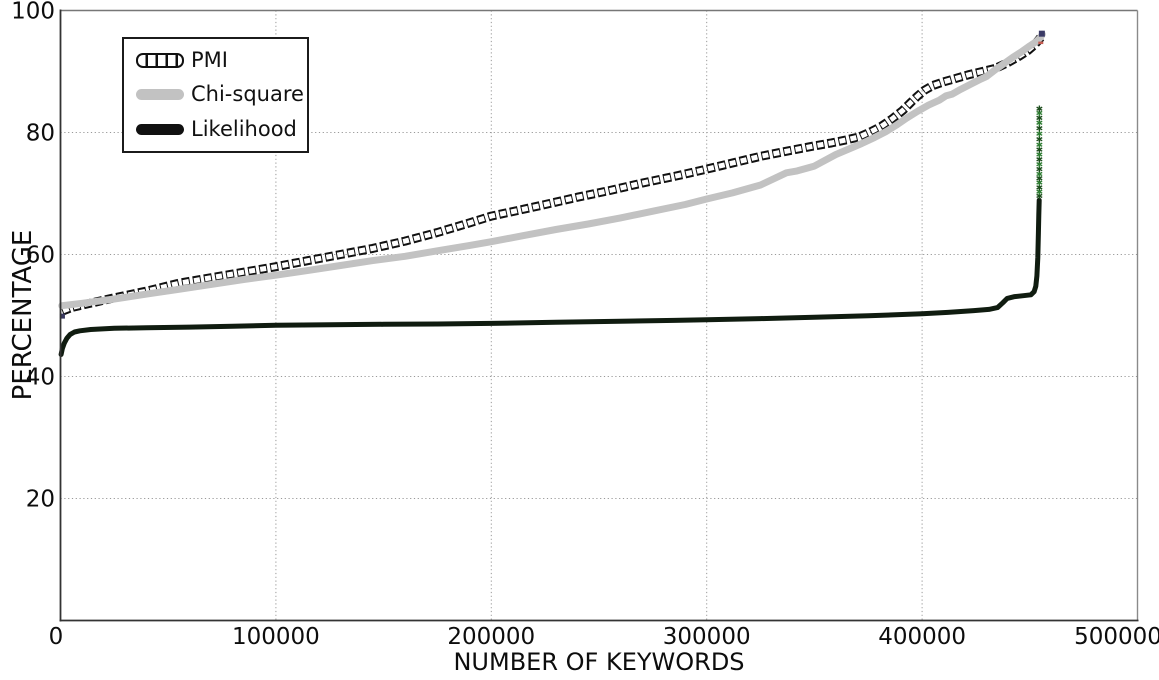 Image resolution: width=1159 pixels, height=680 pixels. What do you see at coordinates (1041, 33) in the screenshot?
I see `series-end-marker` at bounding box center [1041, 33].